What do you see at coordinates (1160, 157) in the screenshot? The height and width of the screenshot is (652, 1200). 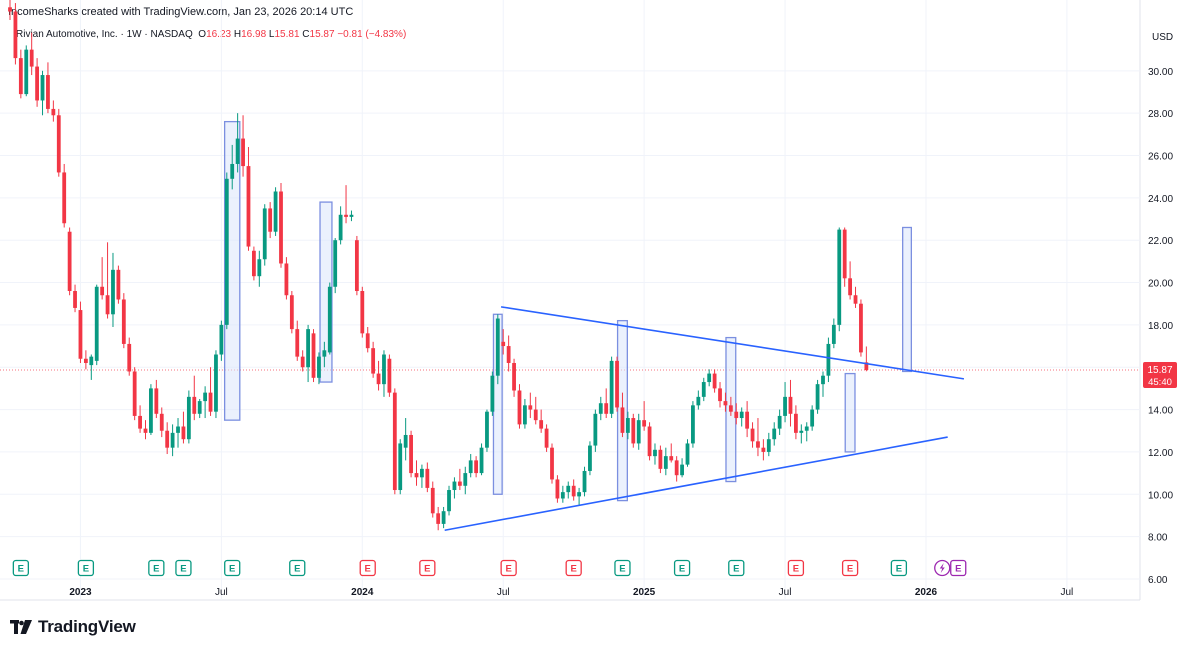 I see `y-tick-label: 26.00` at bounding box center [1160, 157].